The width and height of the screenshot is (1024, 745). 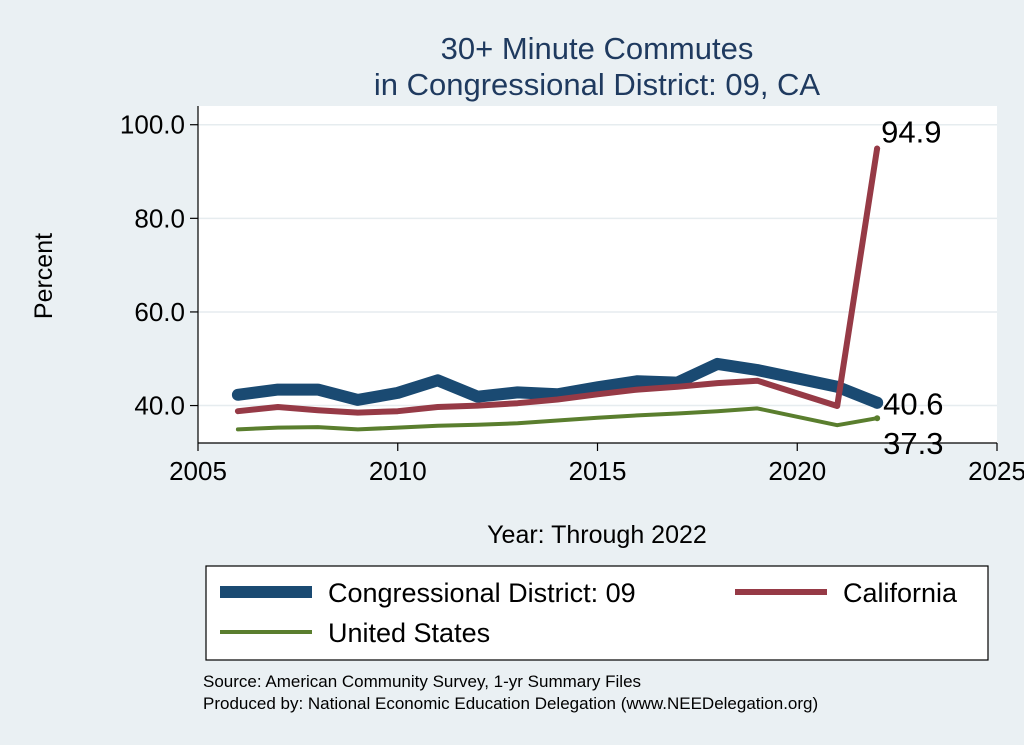 I want to click on series-line-us-end-point, so click(x=877, y=418).